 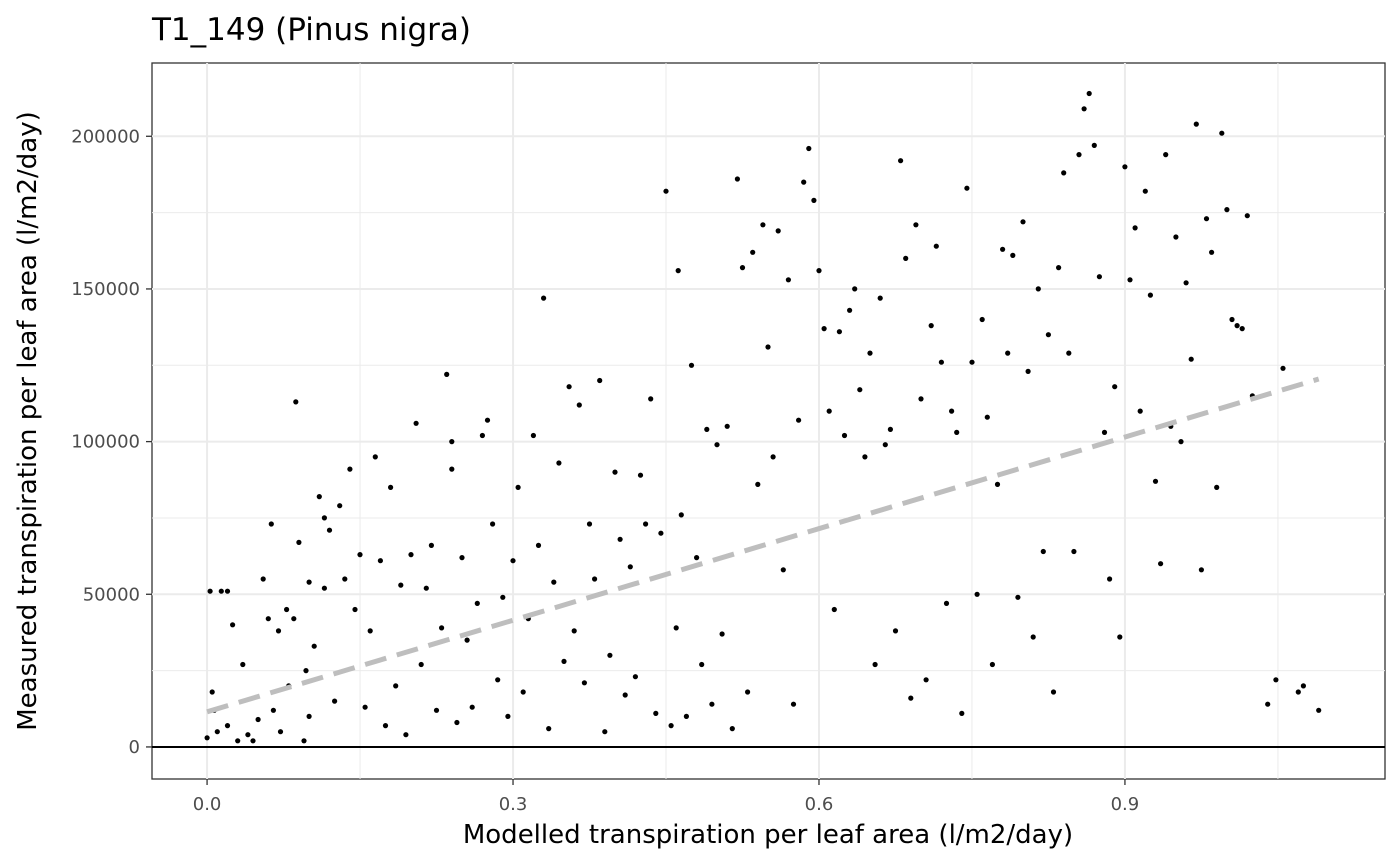 I want to click on x-tick-label: 0.0, so click(x=207, y=804).